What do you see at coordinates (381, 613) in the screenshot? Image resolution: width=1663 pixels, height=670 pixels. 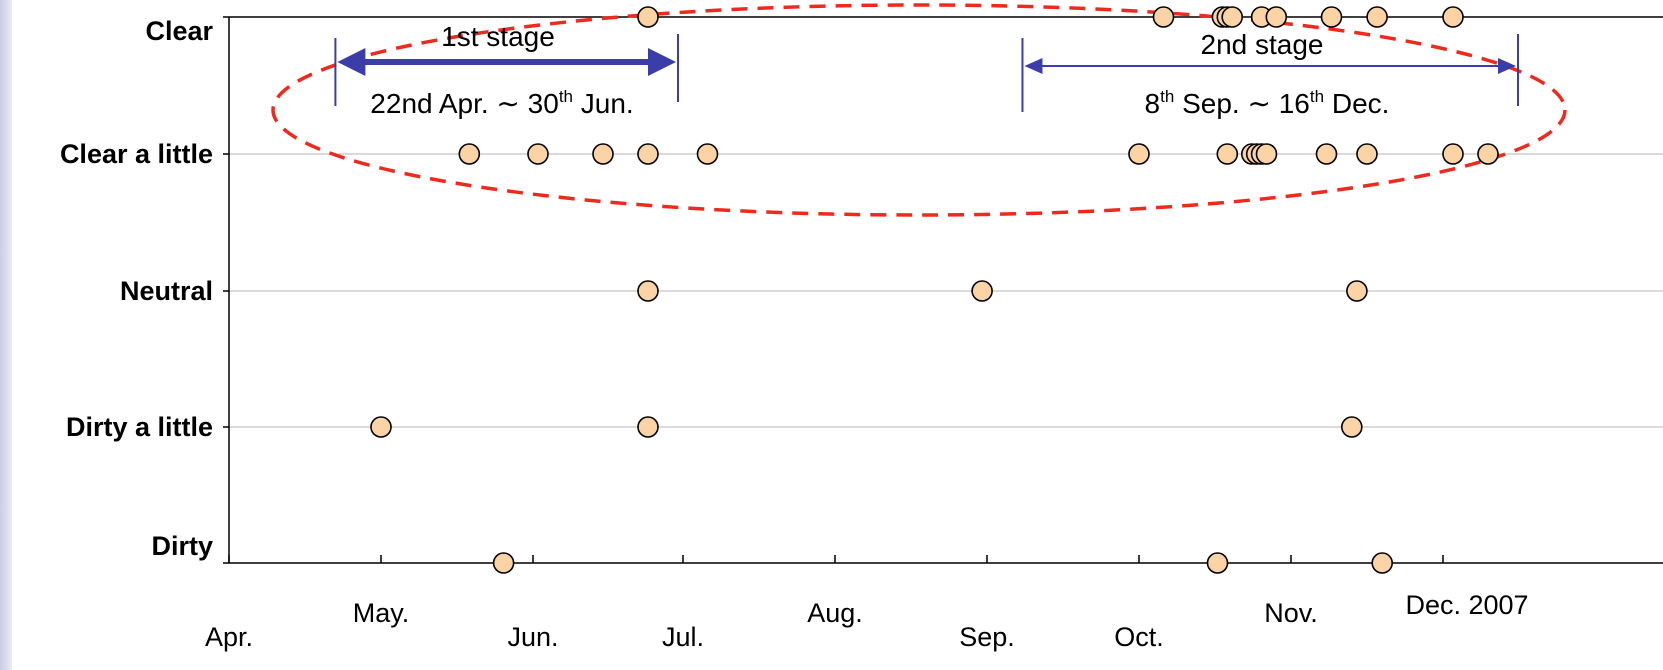 I see `x-tick-label: May.` at bounding box center [381, 613].